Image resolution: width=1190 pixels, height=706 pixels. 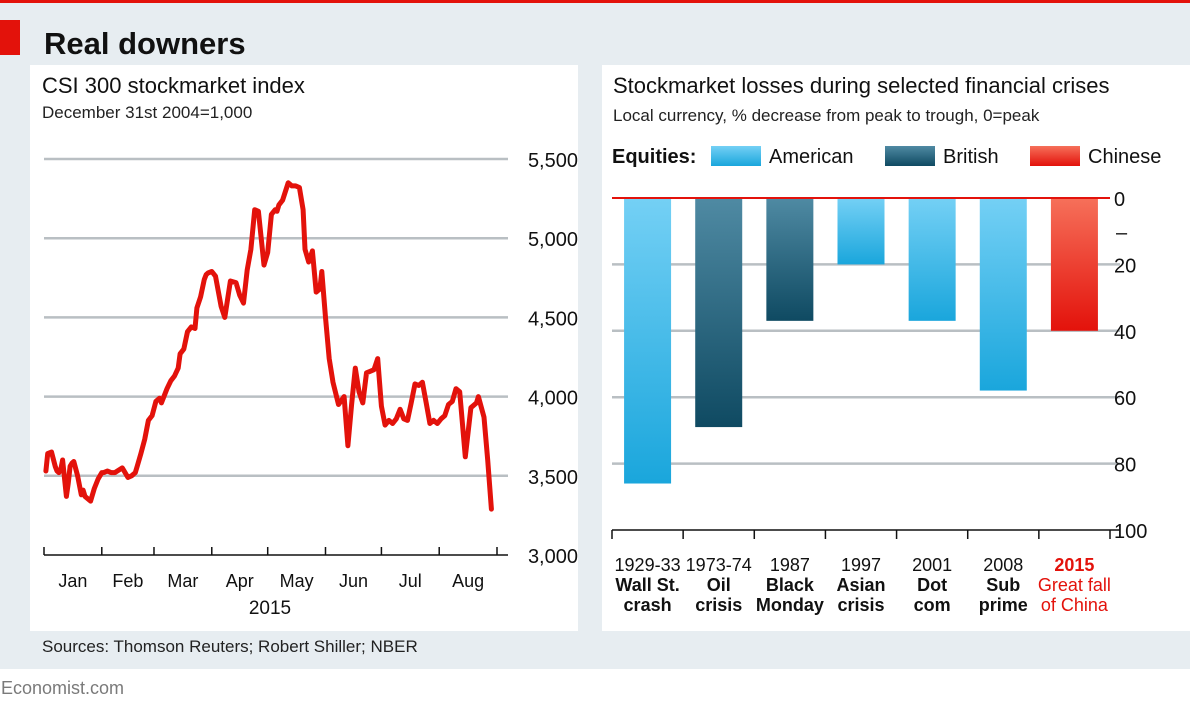 What do you see at coordinates (1125, 266) in the screenshot?
I see `right-y-tick-label: 20` at bounding box center [1125, 266].